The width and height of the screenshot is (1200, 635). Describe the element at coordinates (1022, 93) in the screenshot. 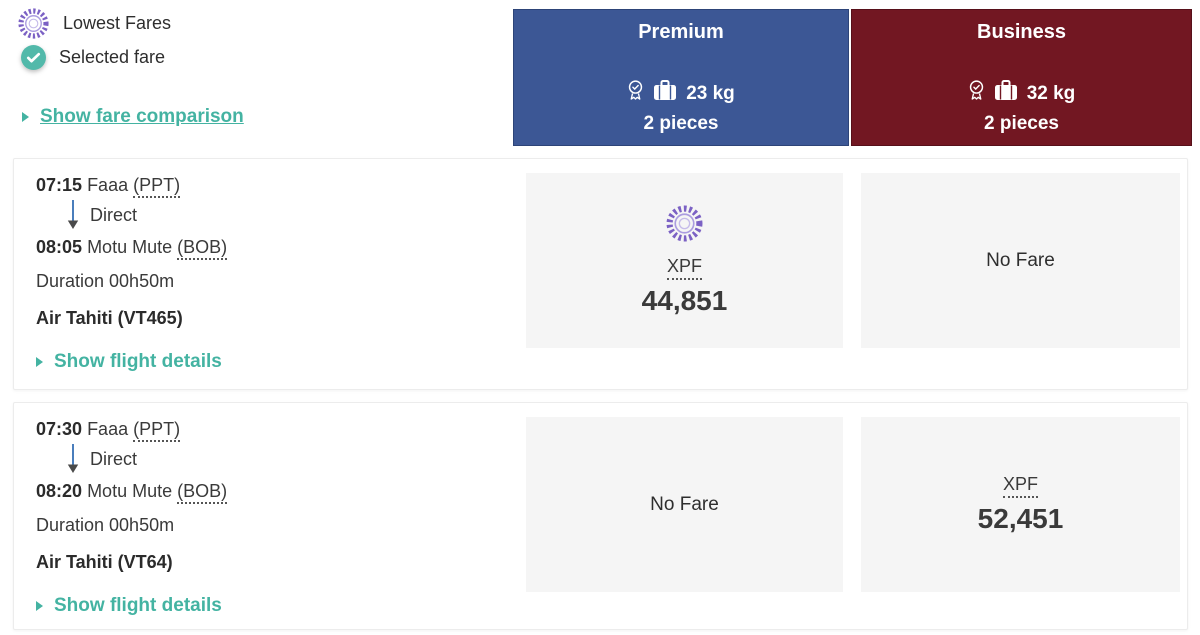

I see `business-baggage-row: 32 kg` at that location.